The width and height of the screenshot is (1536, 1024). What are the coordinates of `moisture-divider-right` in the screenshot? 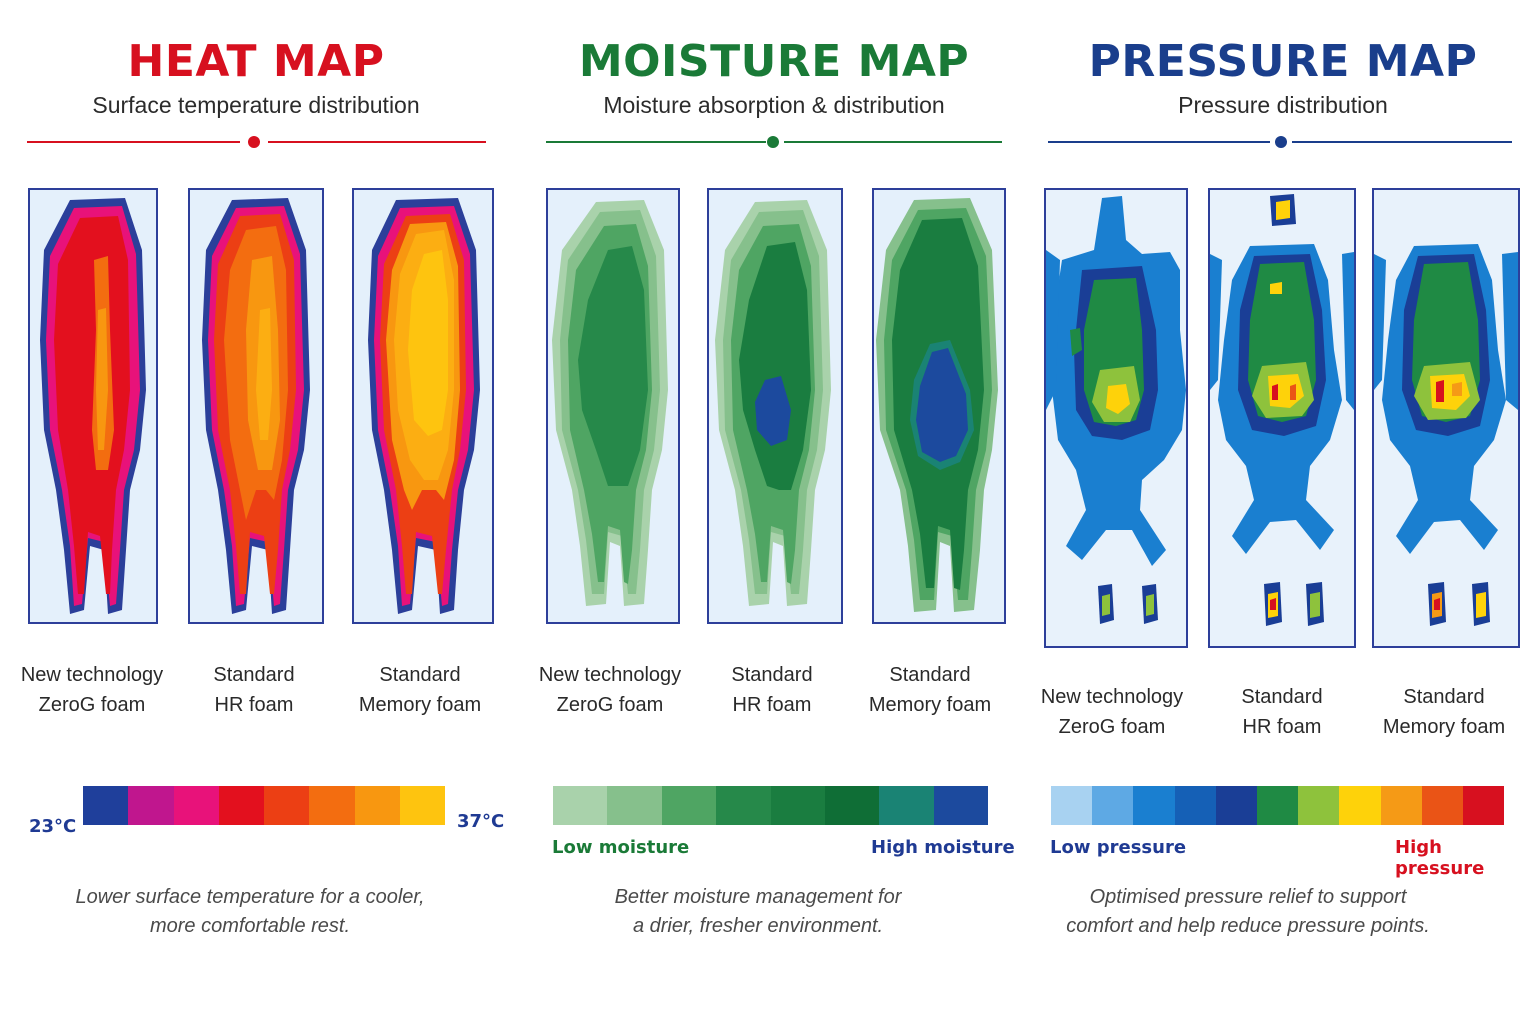 It's located at (893, 142).